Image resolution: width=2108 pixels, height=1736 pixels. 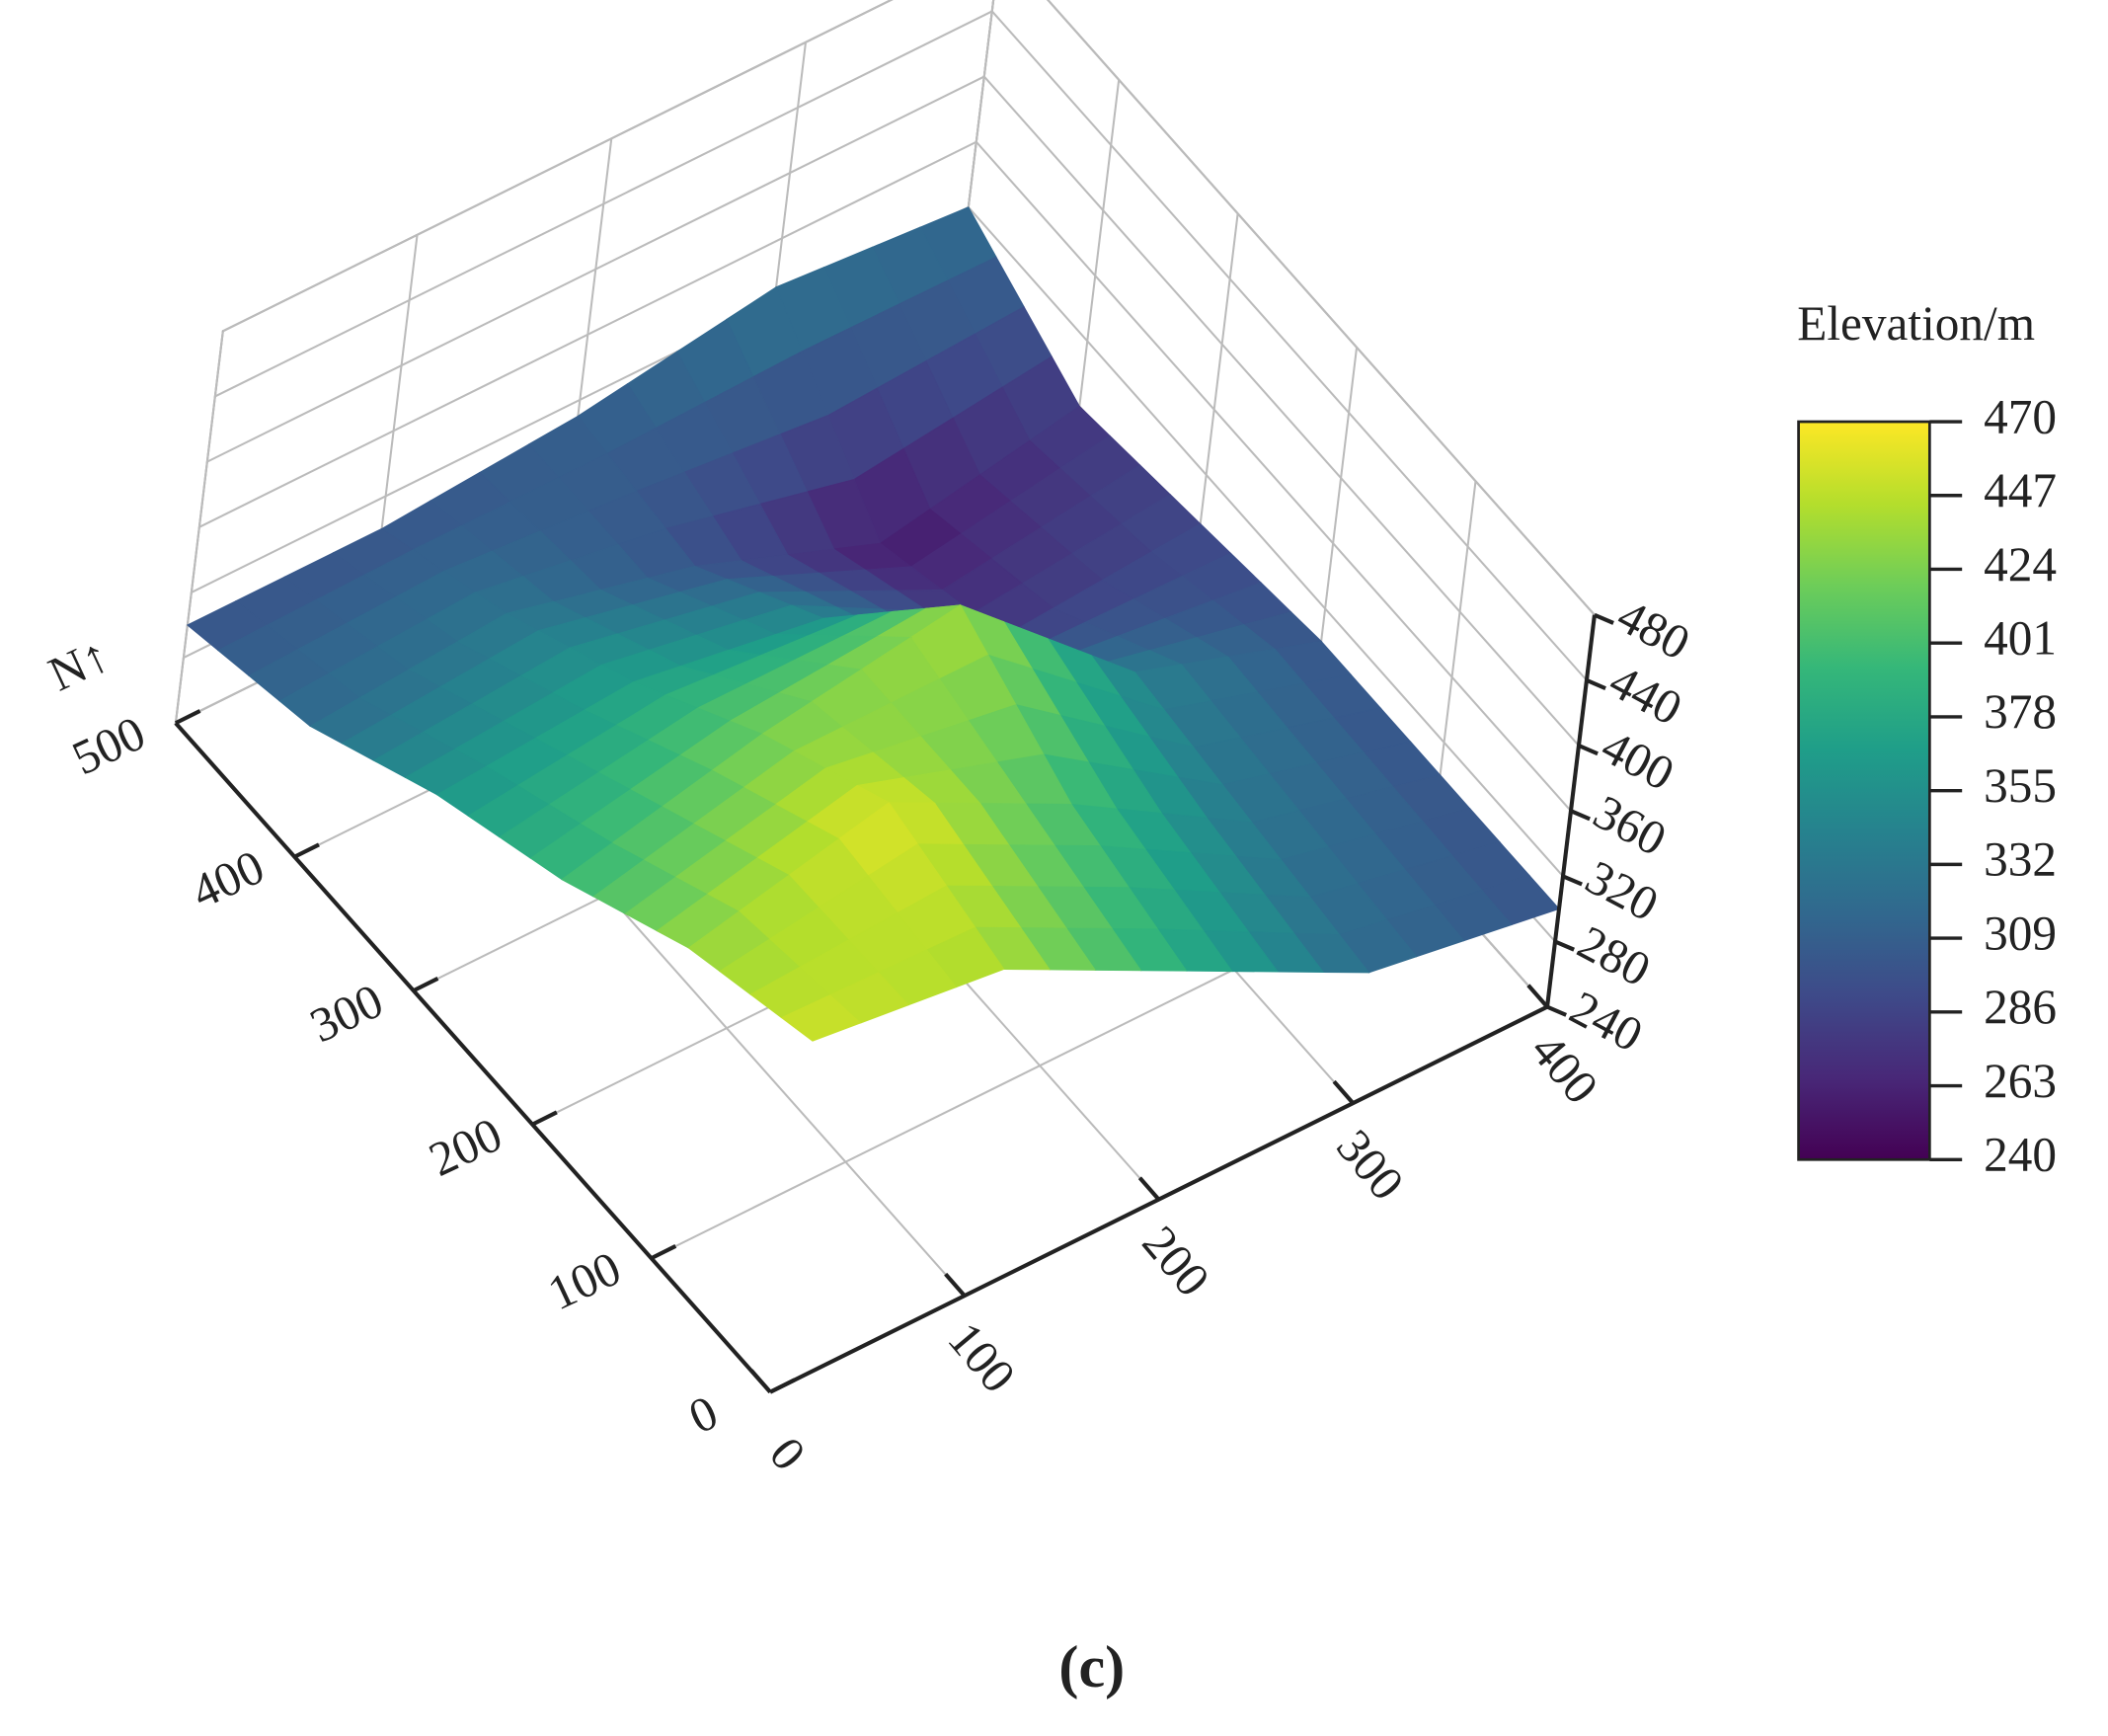 What do you see at coordinates (473, 1057) in the screenshot?
I see `y-axis` at bounding box center [473, 1057].